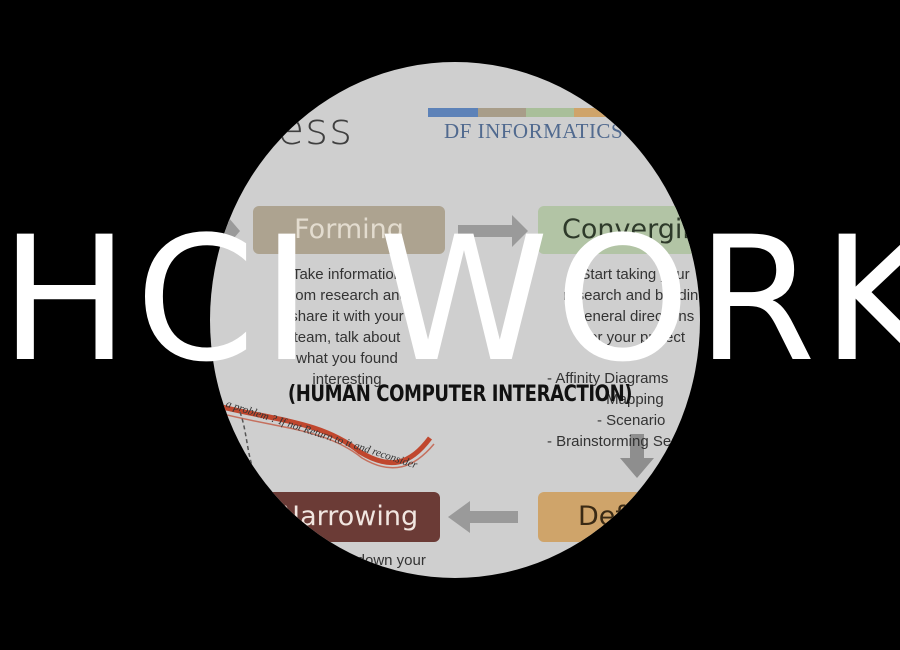  What do you see at coordinates (619, 230) in the screenshot?
I see `step-converging: Converging` at bounding box center [619, 230].